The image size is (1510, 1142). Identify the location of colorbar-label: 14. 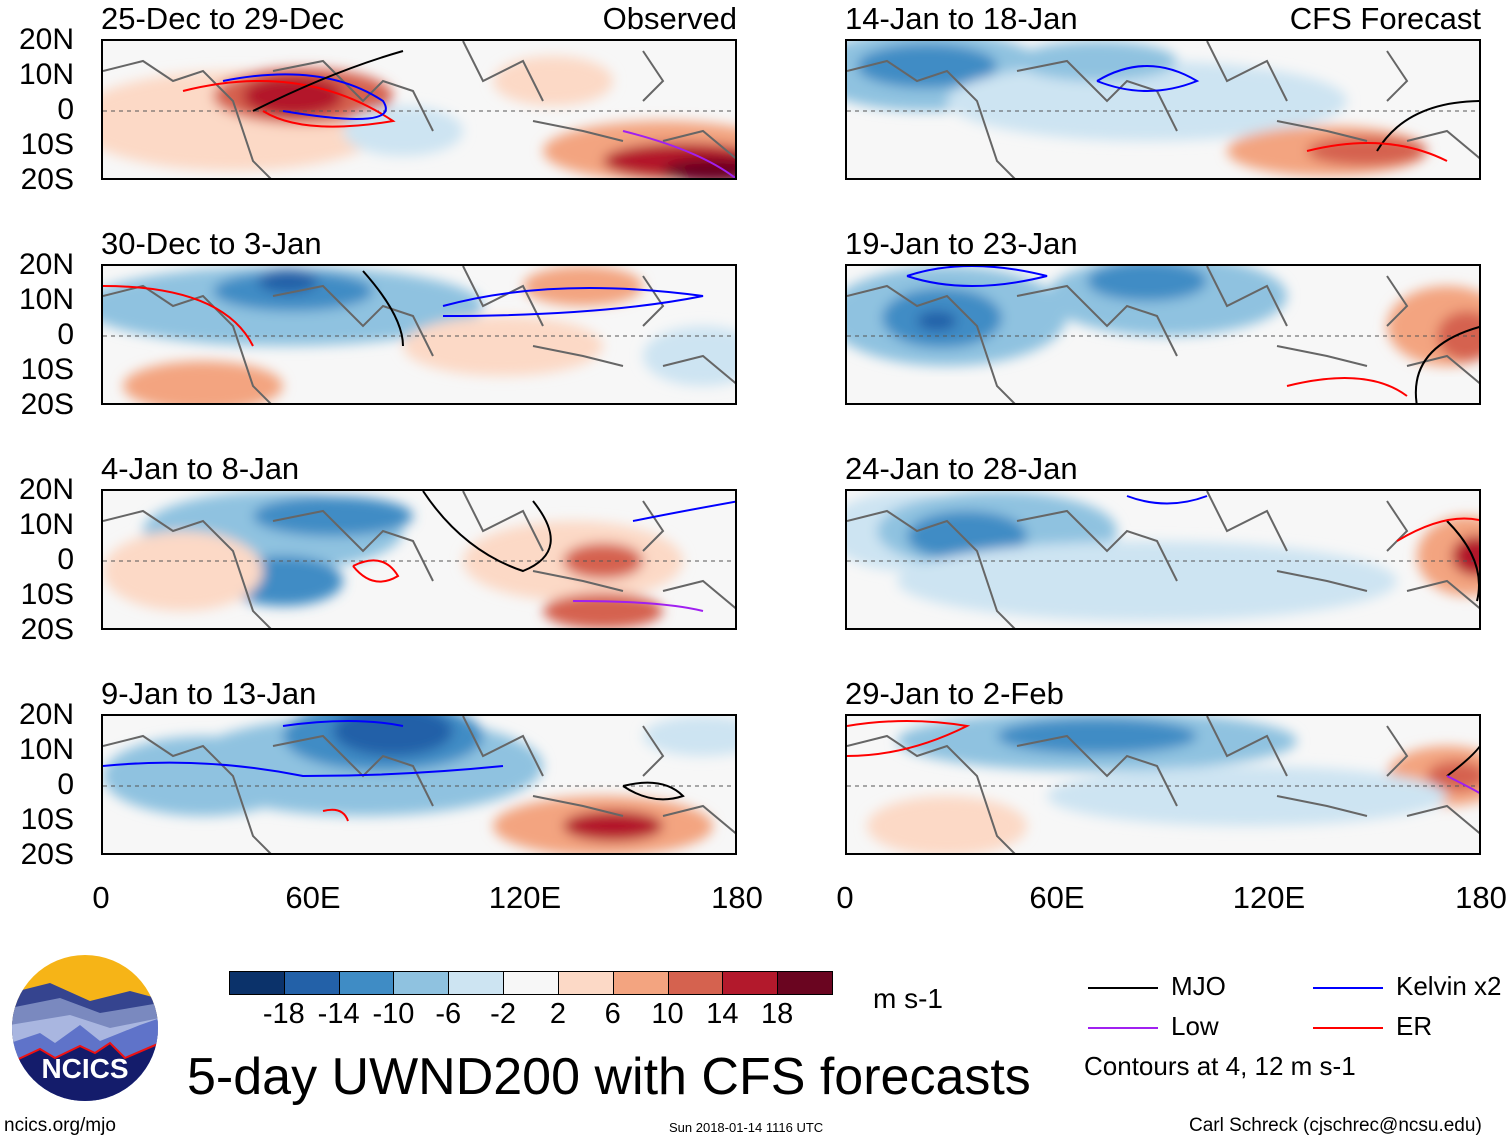
(722, 1014).